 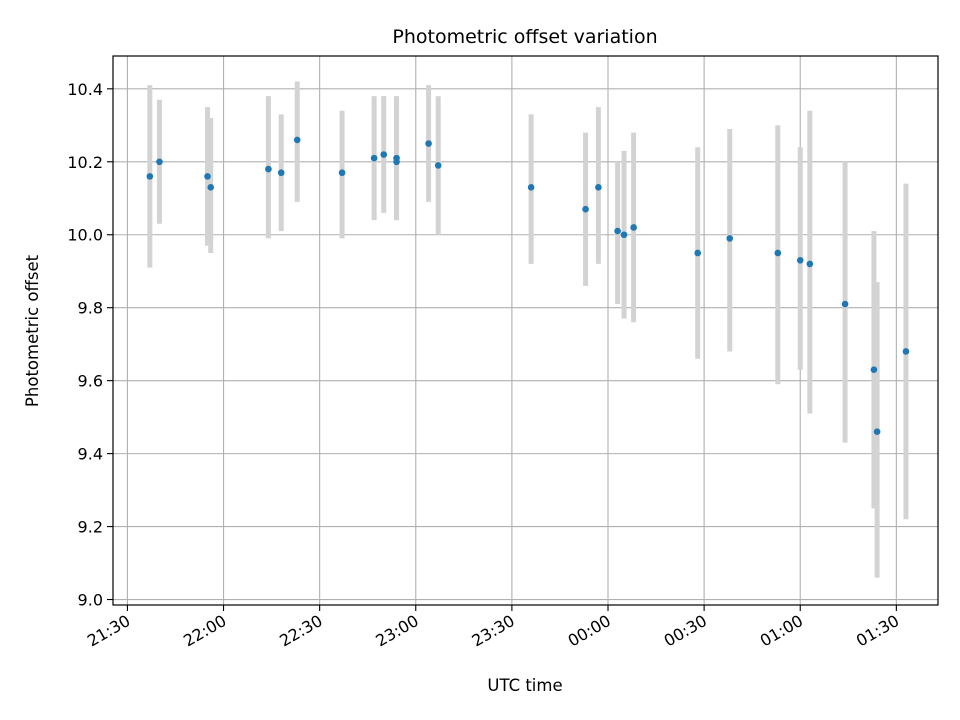 I want to click on y-axis-ticks: 9.0 9.2 9.4 9.6 9.8 10.0 10.2 10.4, so click(x=90, y=345).